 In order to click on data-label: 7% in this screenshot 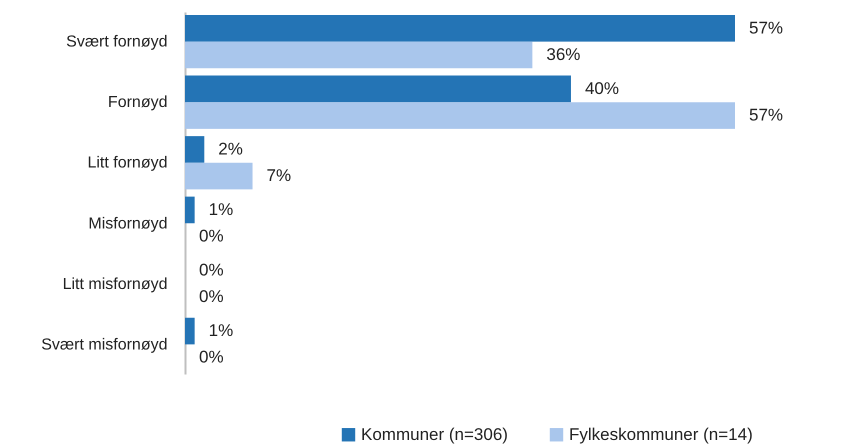, I will do `click(279, 176)`.